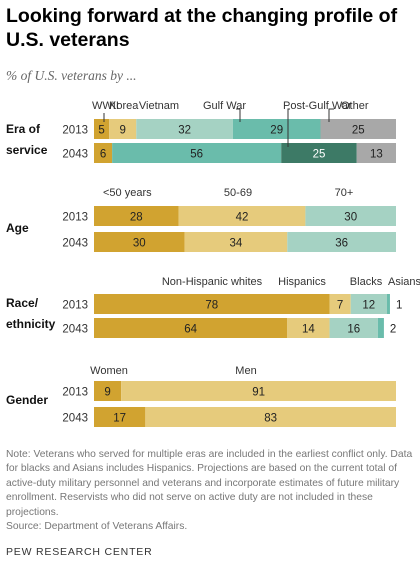  Describe the element at coordinates (388, 304) in the screenshot. I see `bar-race-ethnicity-2013-asians` at that location.